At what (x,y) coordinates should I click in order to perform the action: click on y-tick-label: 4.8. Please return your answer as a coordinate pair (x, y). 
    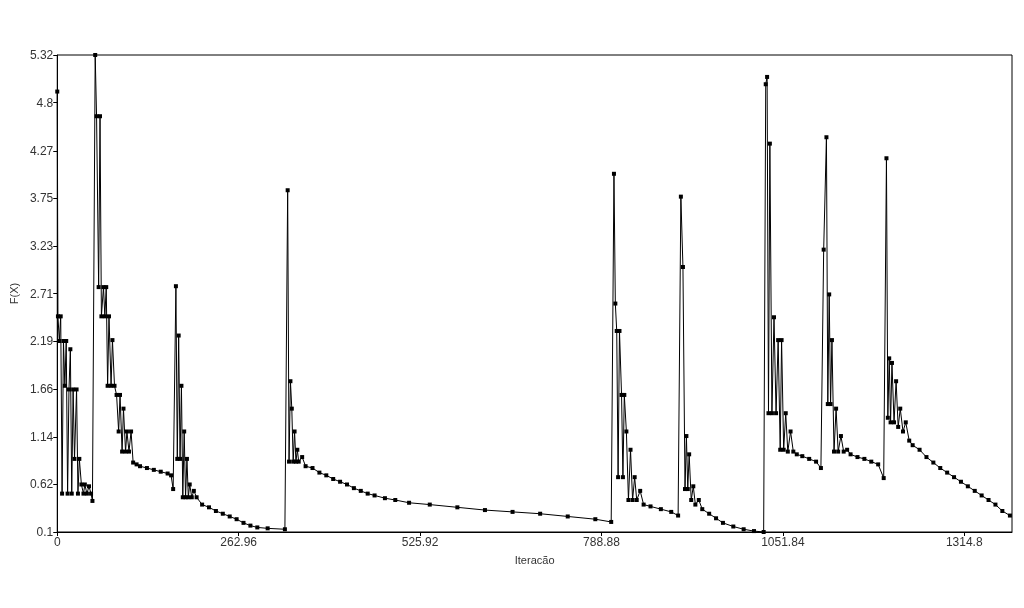
    Looking at the image, I should click on (45, 102).